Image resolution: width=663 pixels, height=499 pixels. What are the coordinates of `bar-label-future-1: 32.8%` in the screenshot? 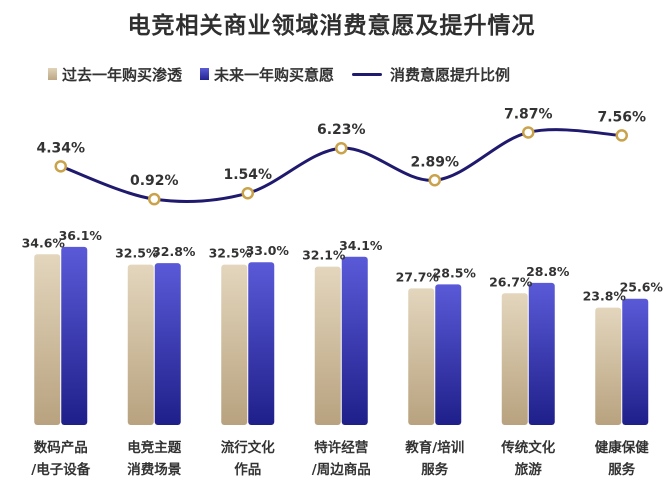 It's located at (174, 251).